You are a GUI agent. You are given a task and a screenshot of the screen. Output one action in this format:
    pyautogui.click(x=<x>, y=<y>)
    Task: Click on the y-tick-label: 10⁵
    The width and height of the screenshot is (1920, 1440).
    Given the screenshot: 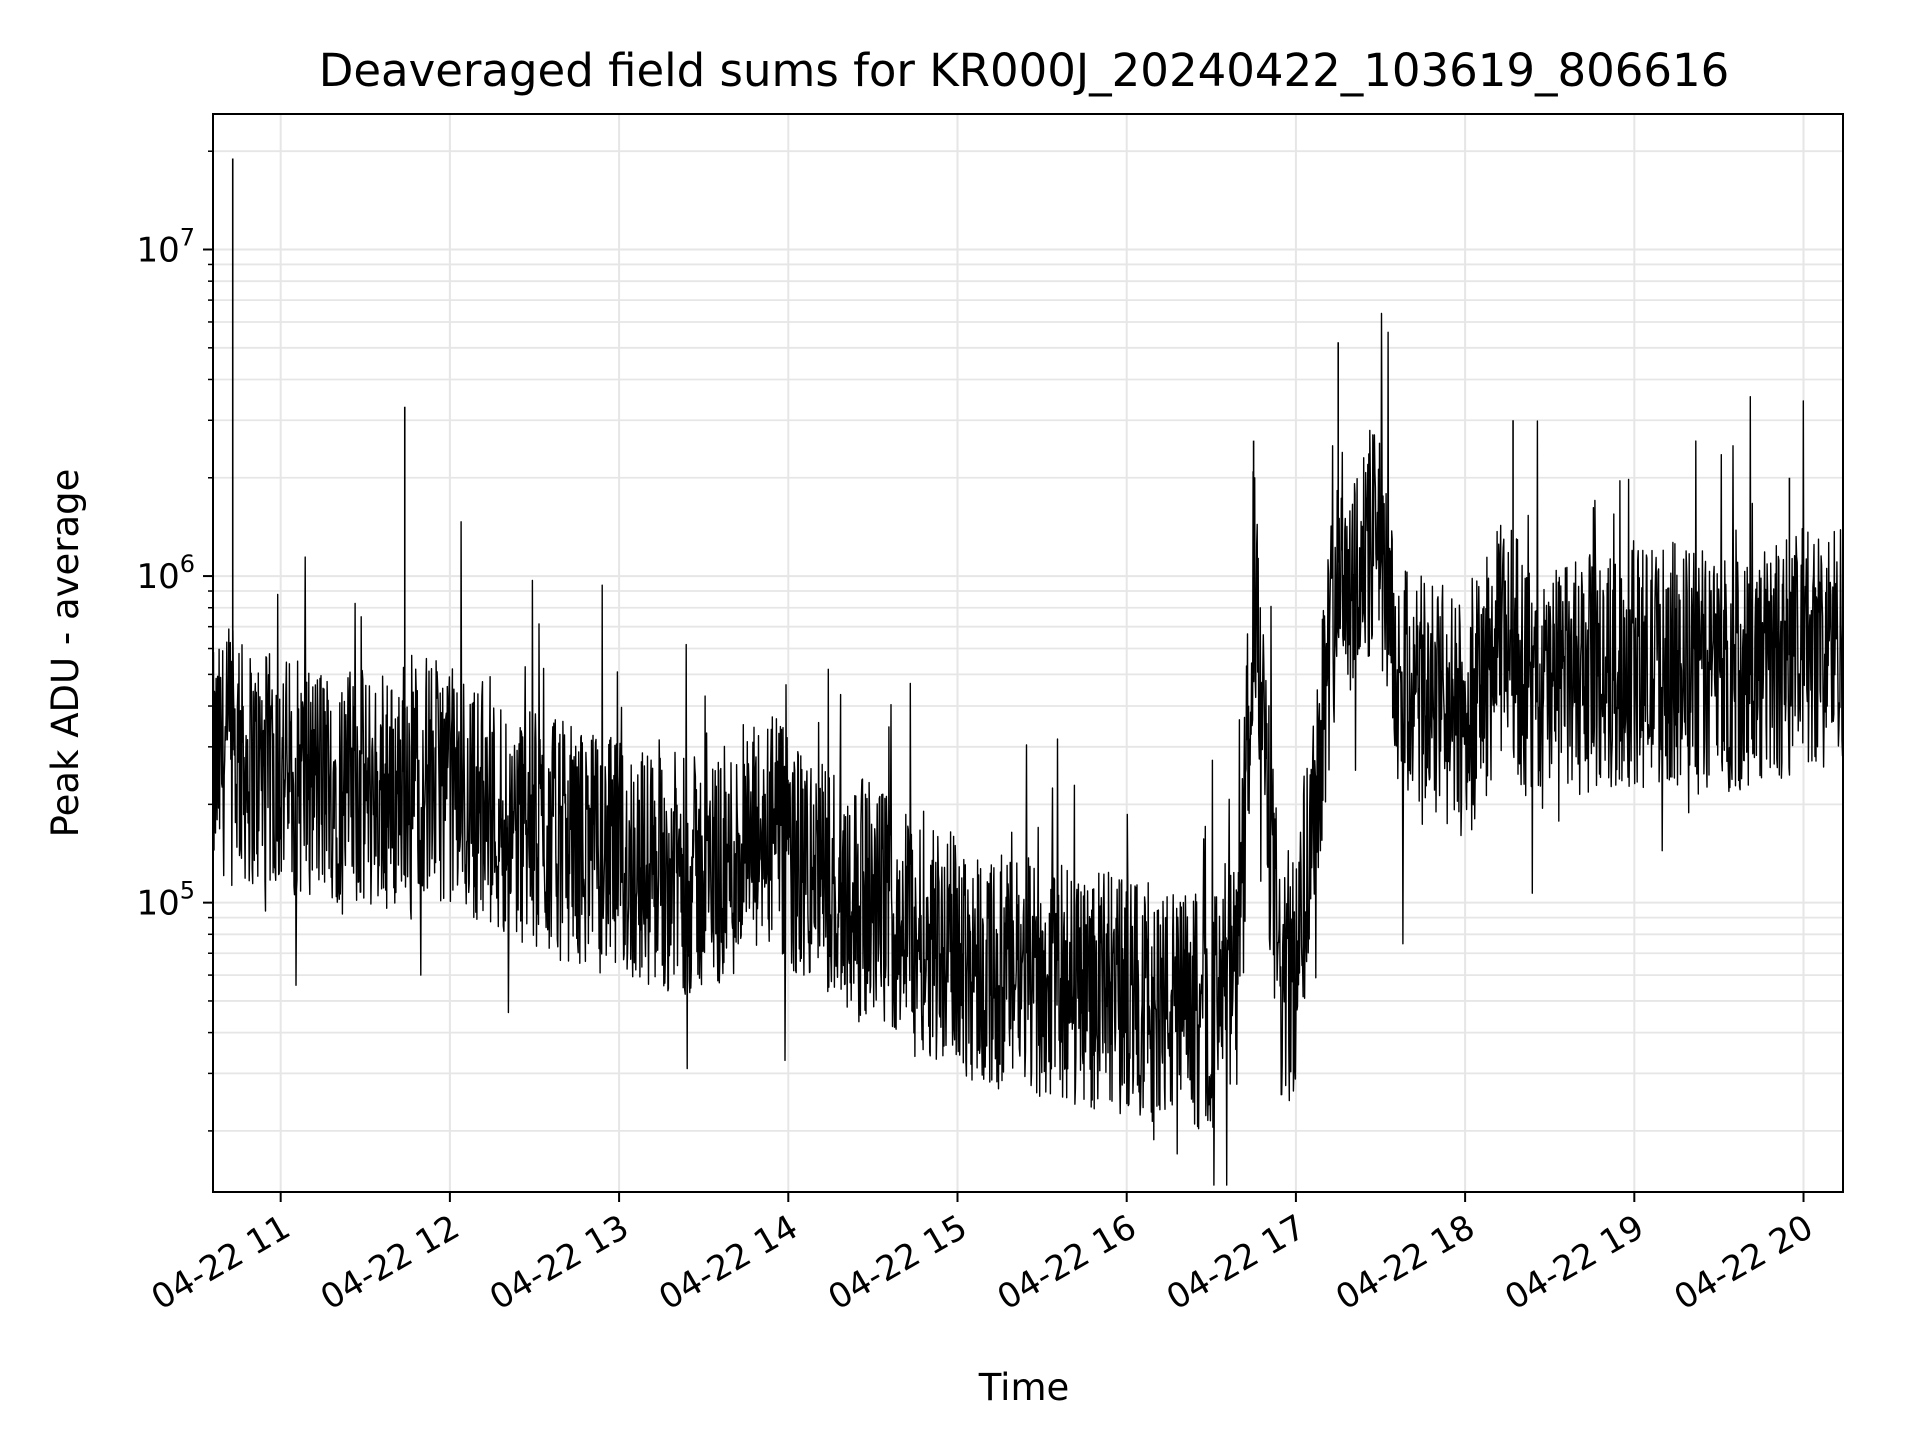 What is the action you would take?
    pyautogui.click(x=165, y=900)
    